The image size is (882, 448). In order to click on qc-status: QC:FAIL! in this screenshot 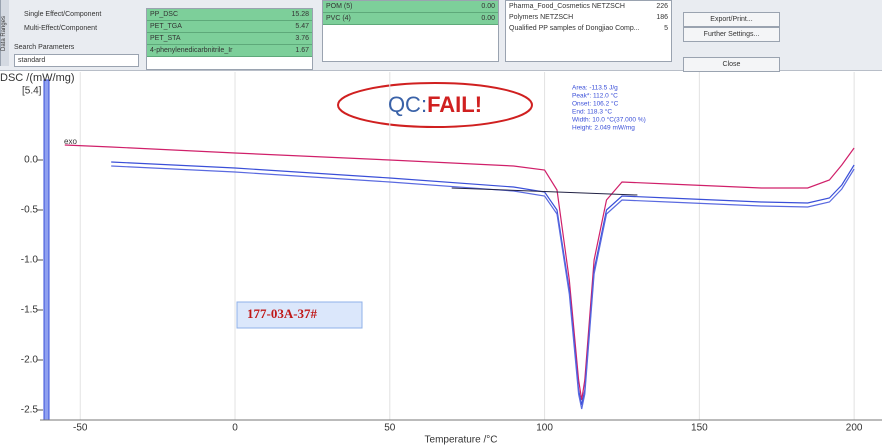, I will do `click(435, 104)`.